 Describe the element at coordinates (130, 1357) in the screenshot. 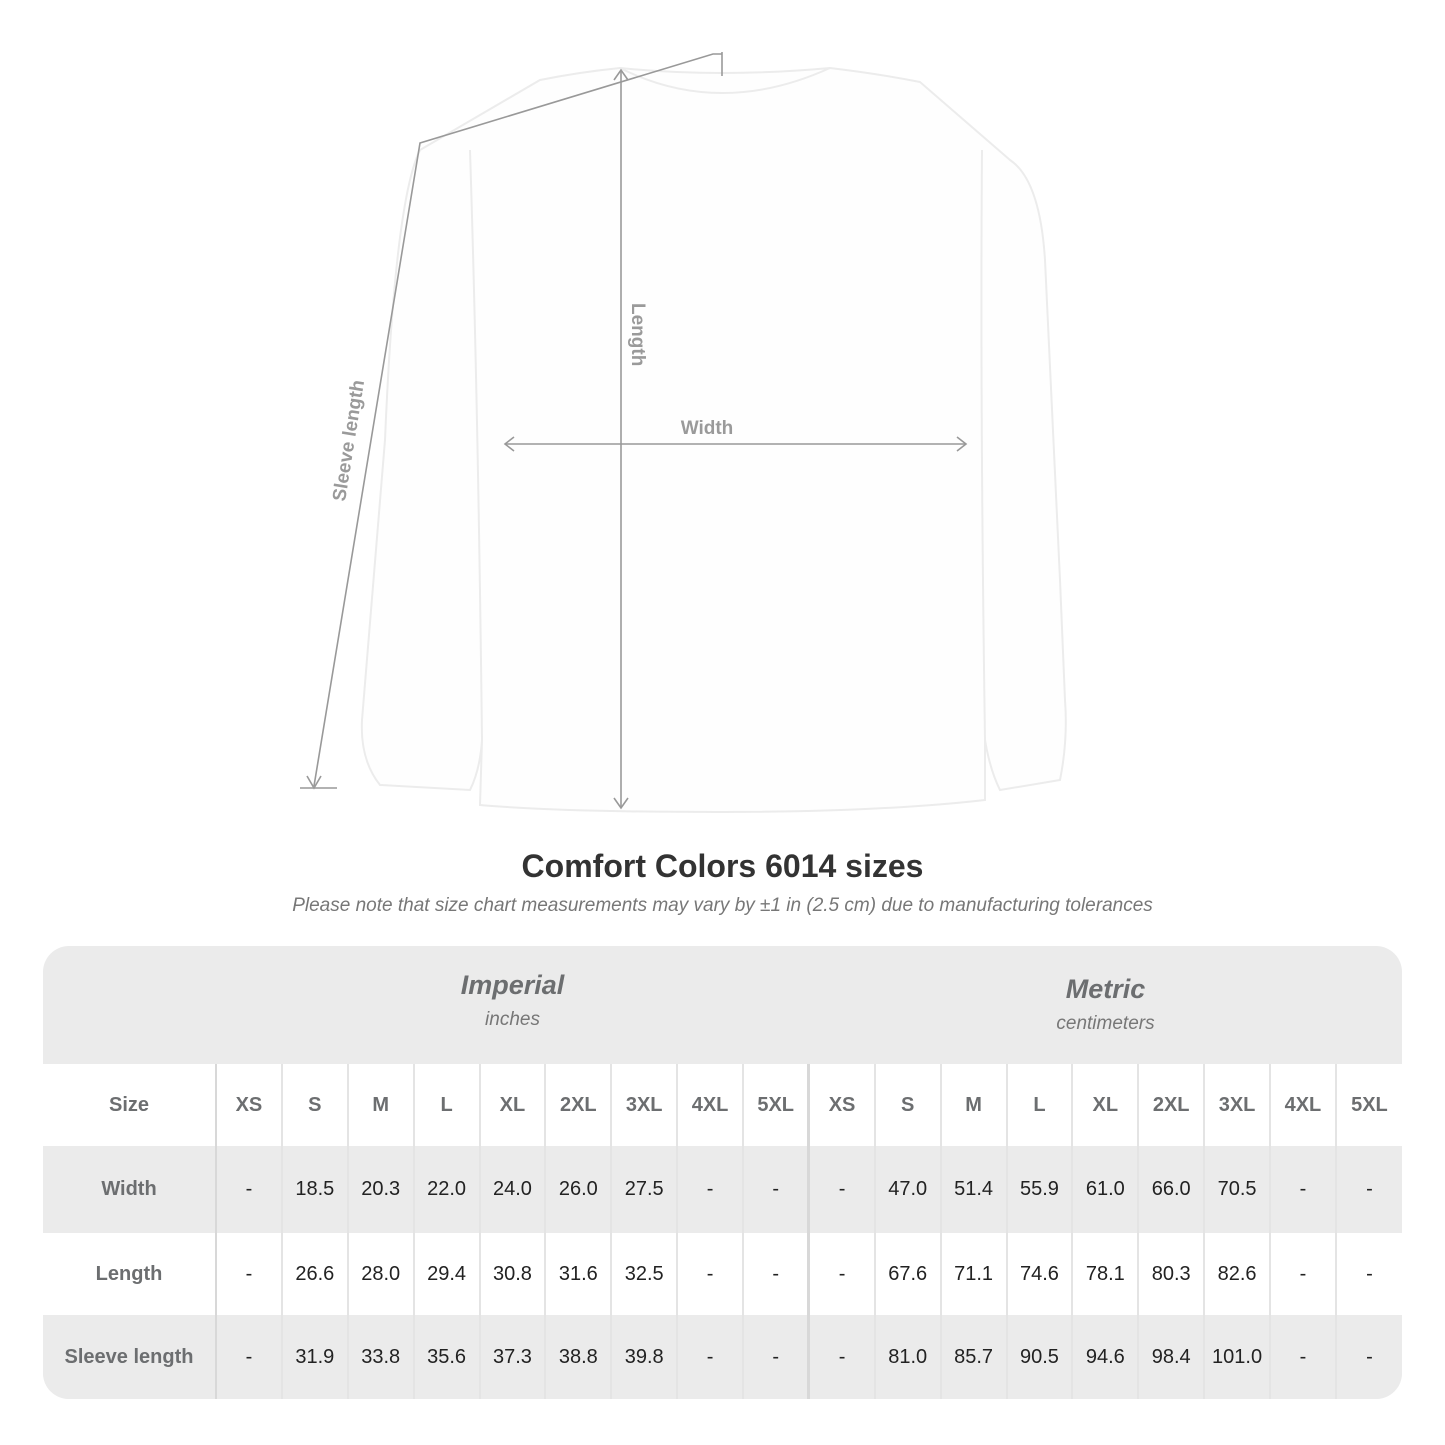

I see `row-label: Sleeve length` at that location.